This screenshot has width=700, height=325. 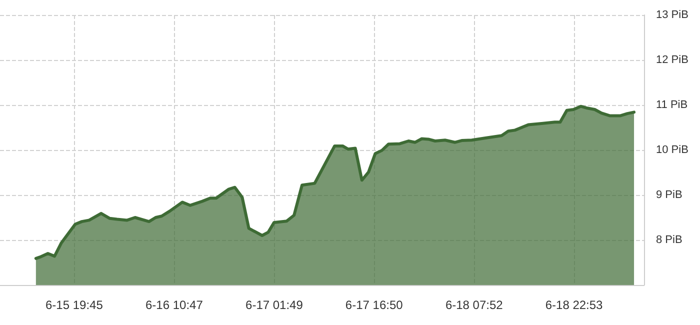 What do you see at coordinates (669, 240) in the screenshot?
I see `y-tick-label: 8 PiB` at bounding box center [669, 240].